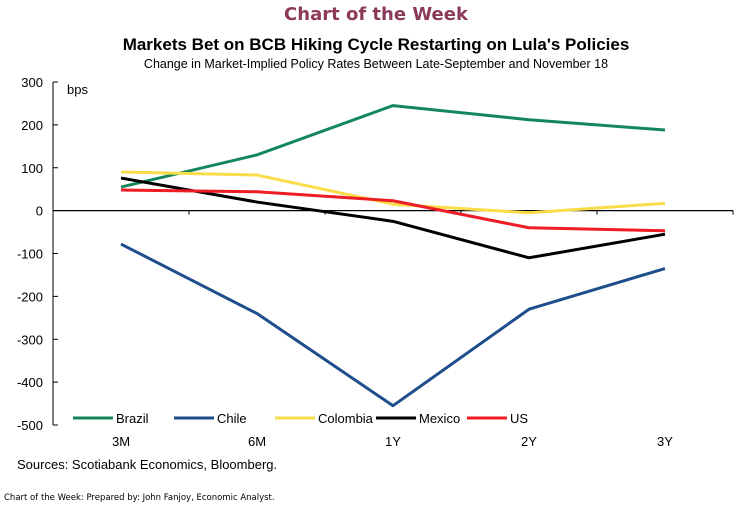 This screenshot has width=752, height=512. I want to click on y-tick-label: 100, so click(32, 168).